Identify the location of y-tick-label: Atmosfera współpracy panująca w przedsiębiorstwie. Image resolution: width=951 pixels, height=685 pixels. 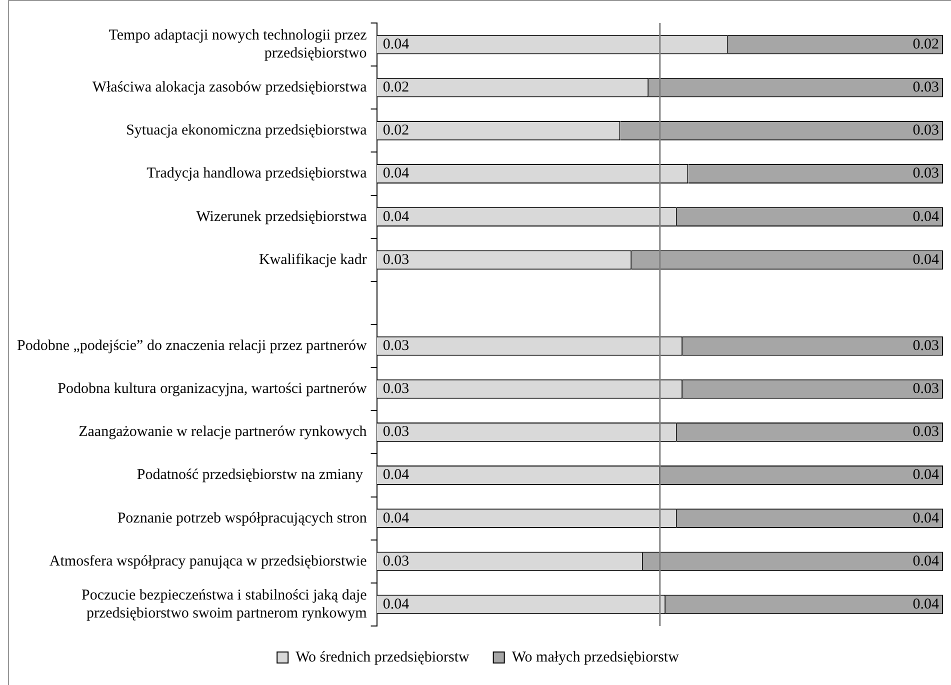
(208, 561).